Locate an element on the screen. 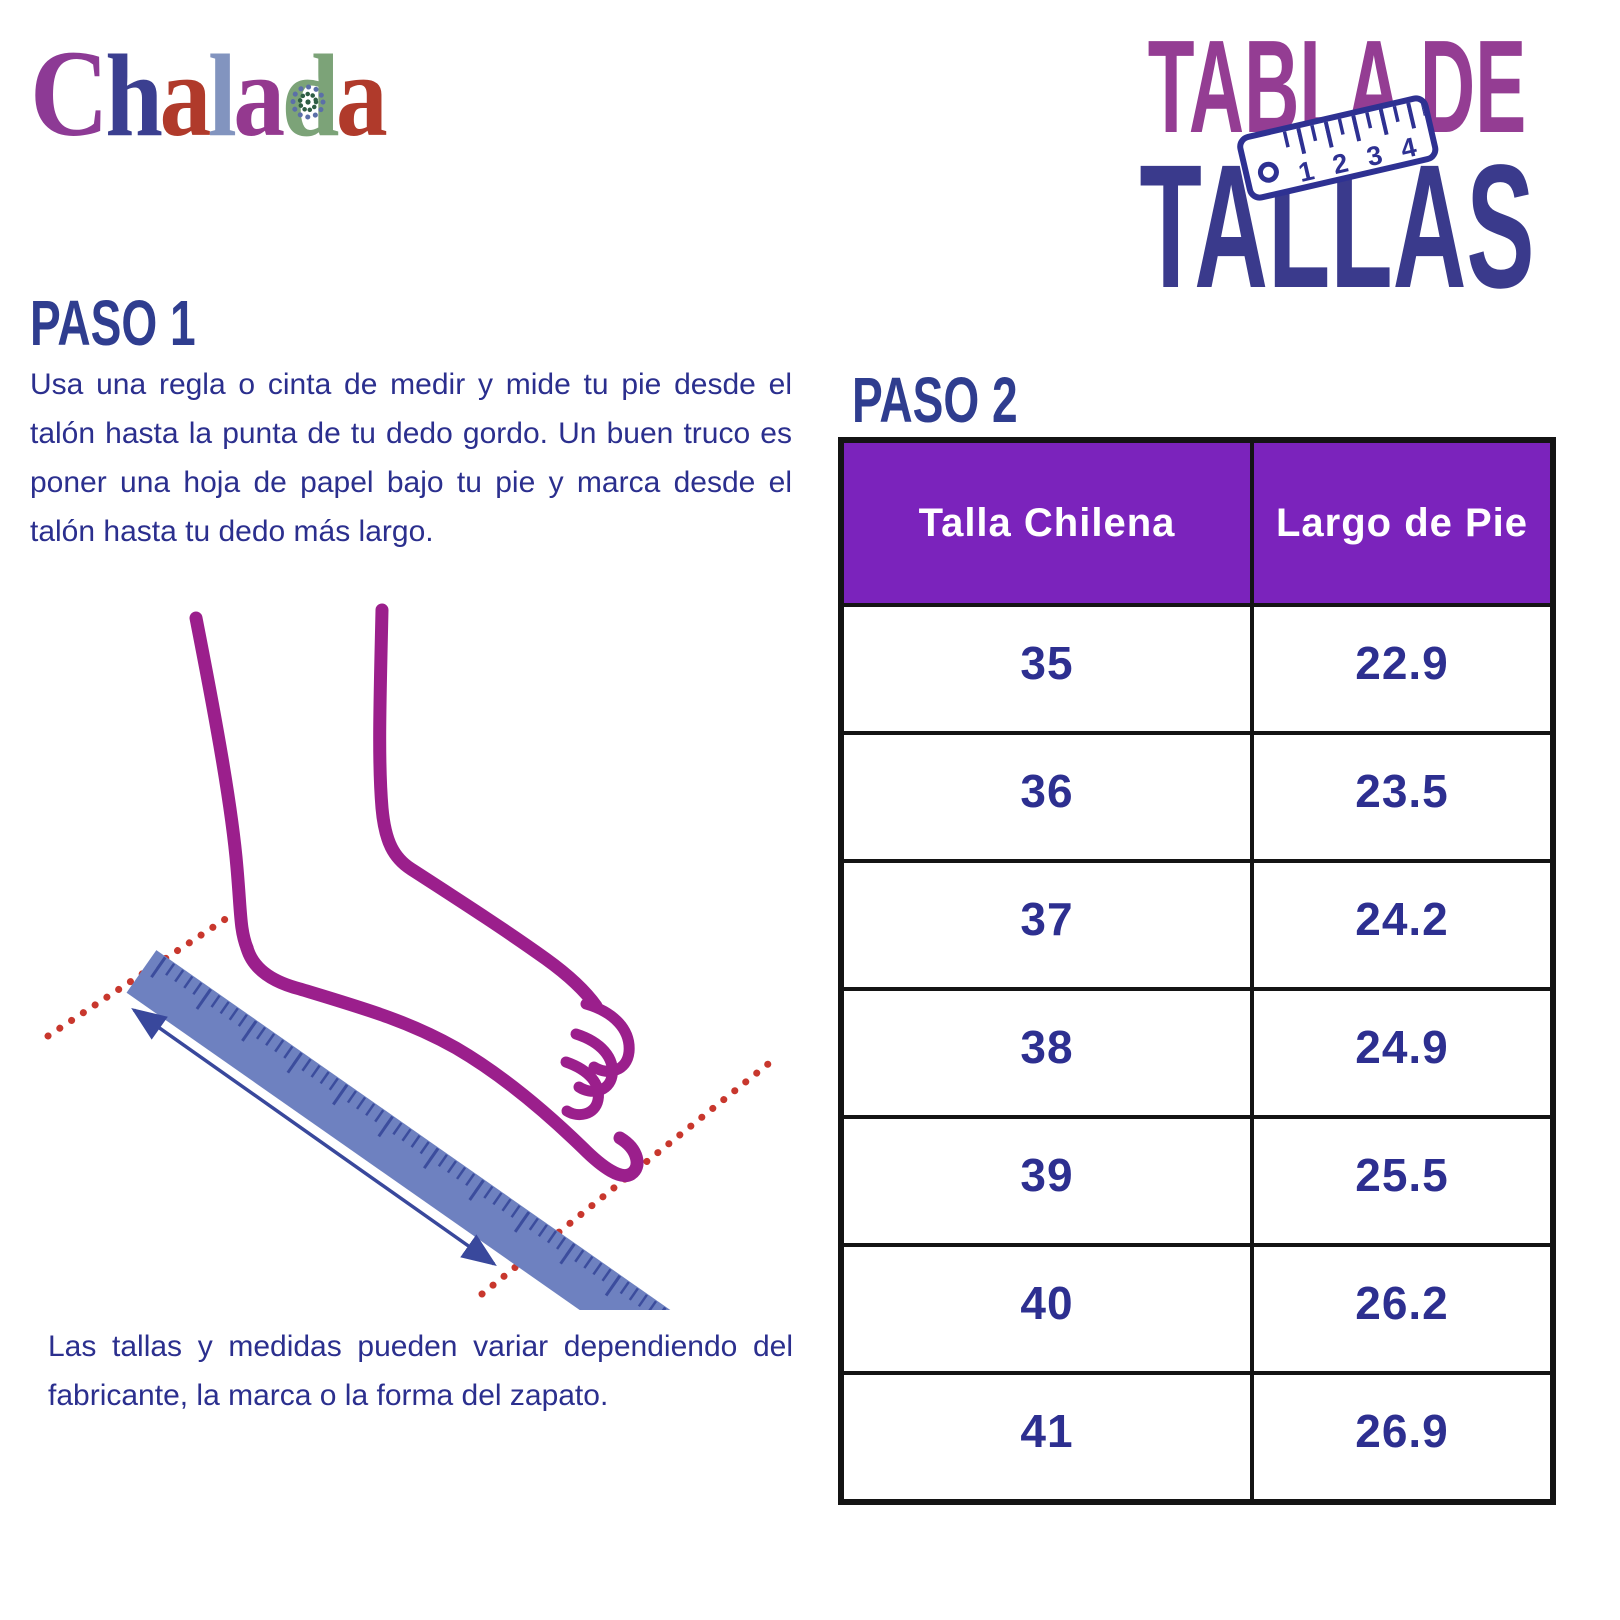  largo-cell: 24.9 is located at coordinates (1402, 1053).